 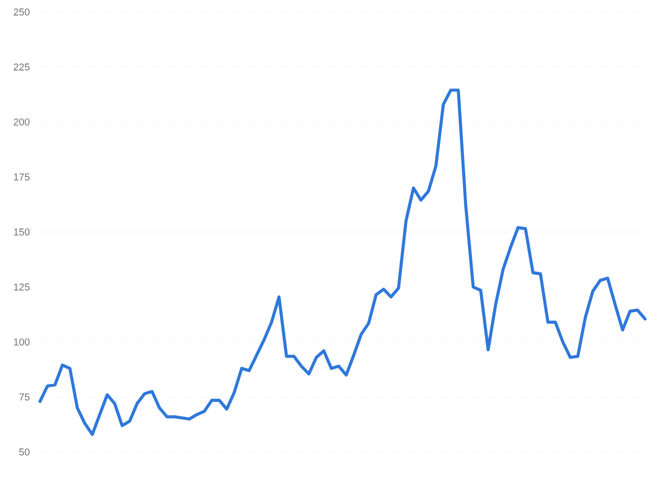 I want to click on y-tick-label: 200, so click(x=22, y=122).